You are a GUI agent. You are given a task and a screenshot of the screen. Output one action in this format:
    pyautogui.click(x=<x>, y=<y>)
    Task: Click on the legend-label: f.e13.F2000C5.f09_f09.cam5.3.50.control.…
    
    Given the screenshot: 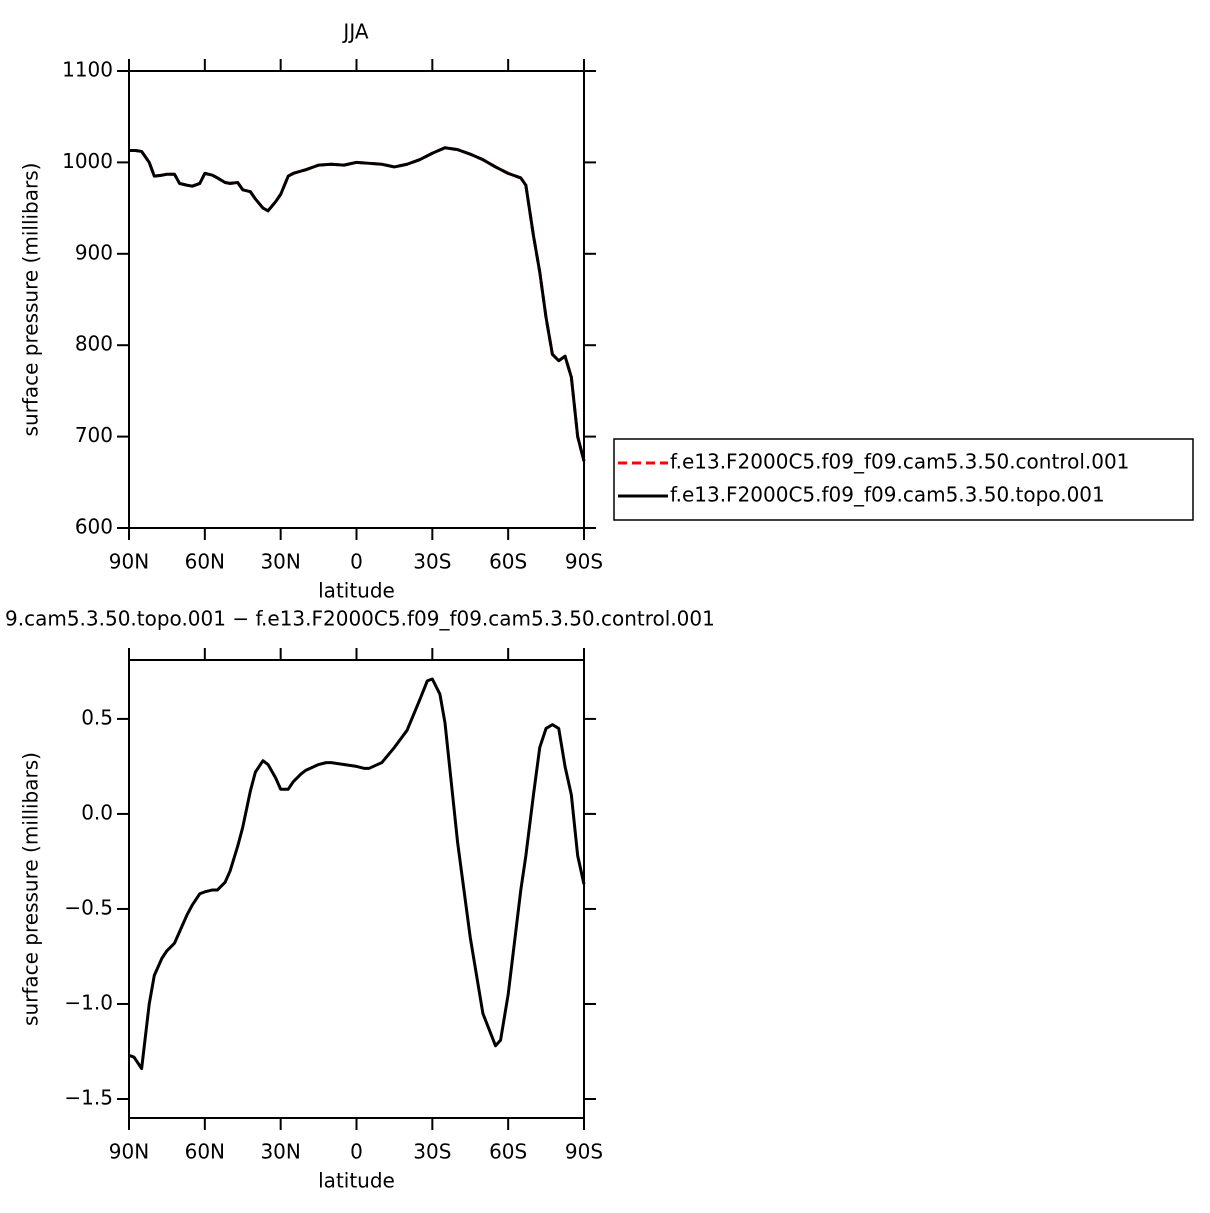 What is the action you would take?
    pyautogui.click(x=899, y=462)
    